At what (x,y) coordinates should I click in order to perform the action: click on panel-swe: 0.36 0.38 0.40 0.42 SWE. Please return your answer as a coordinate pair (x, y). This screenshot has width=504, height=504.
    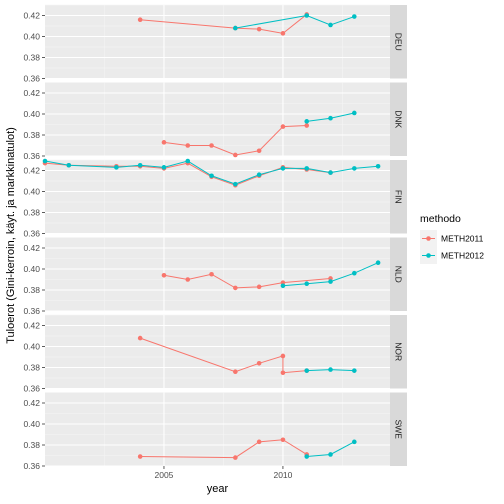
    Looking at the image, I should click on (215, 431).